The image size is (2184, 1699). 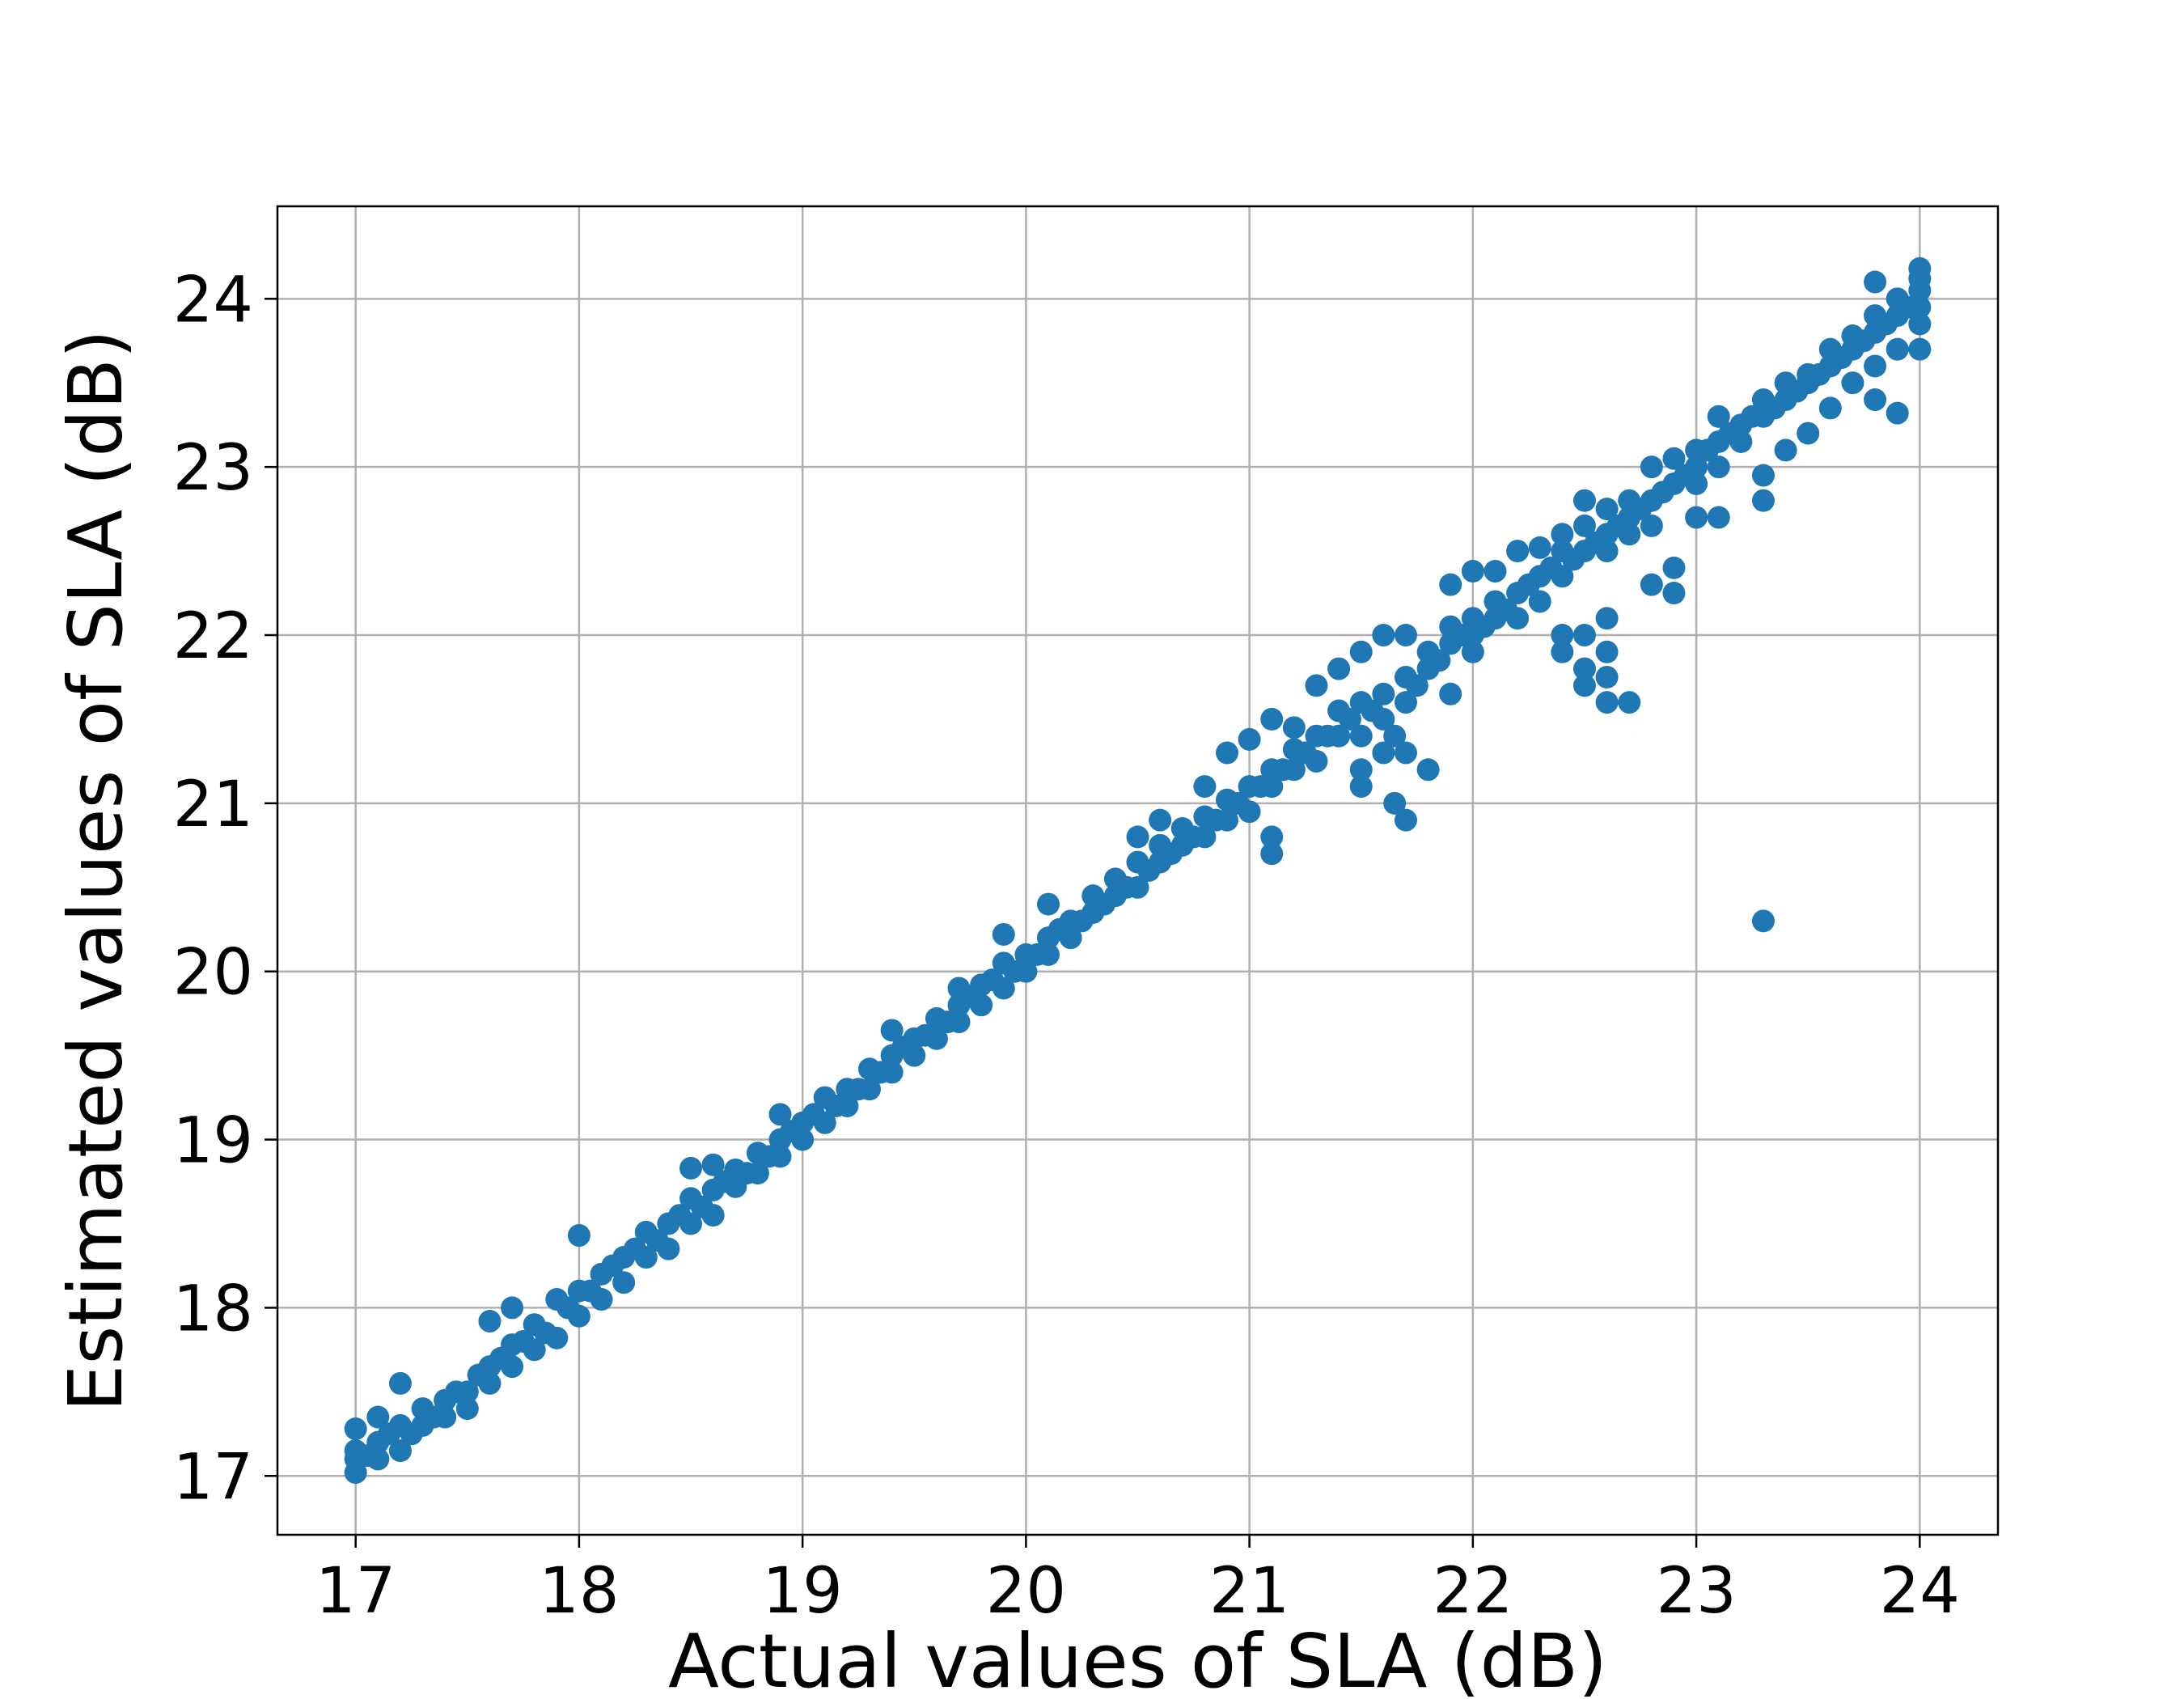 What do you see at coordinates (213, 300) in the screenshot?
I see `y-tick-label: 24` at bounding box center [213, 300].